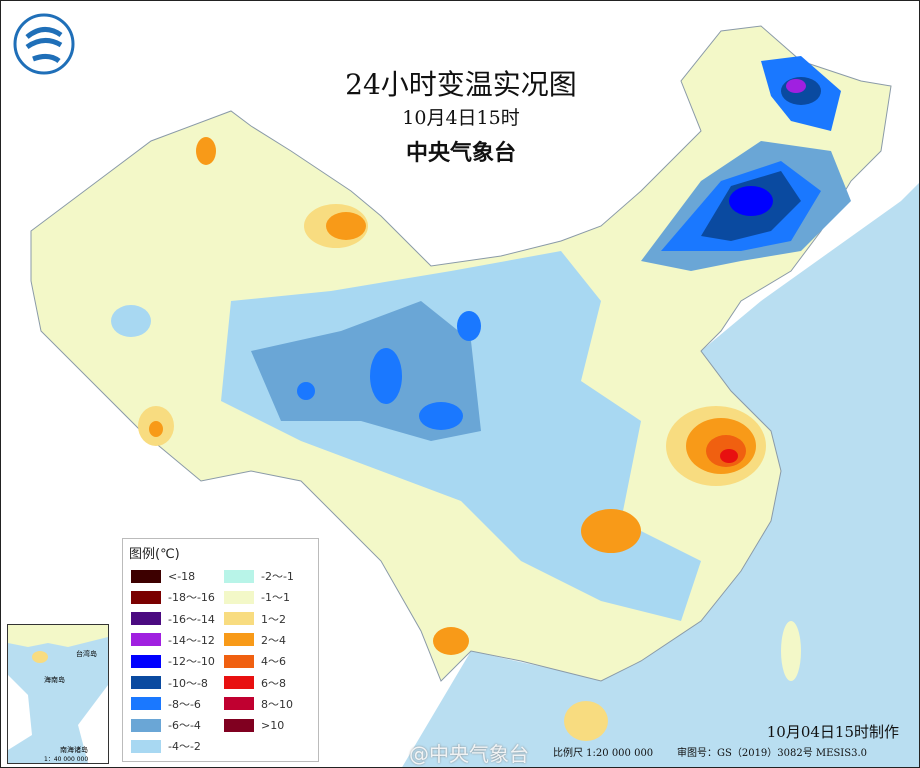 Image resolution: width=920 pixels, height=768 pixels. I want to click on inset-label-taiwan: 台湾岛, so click(86, 654).